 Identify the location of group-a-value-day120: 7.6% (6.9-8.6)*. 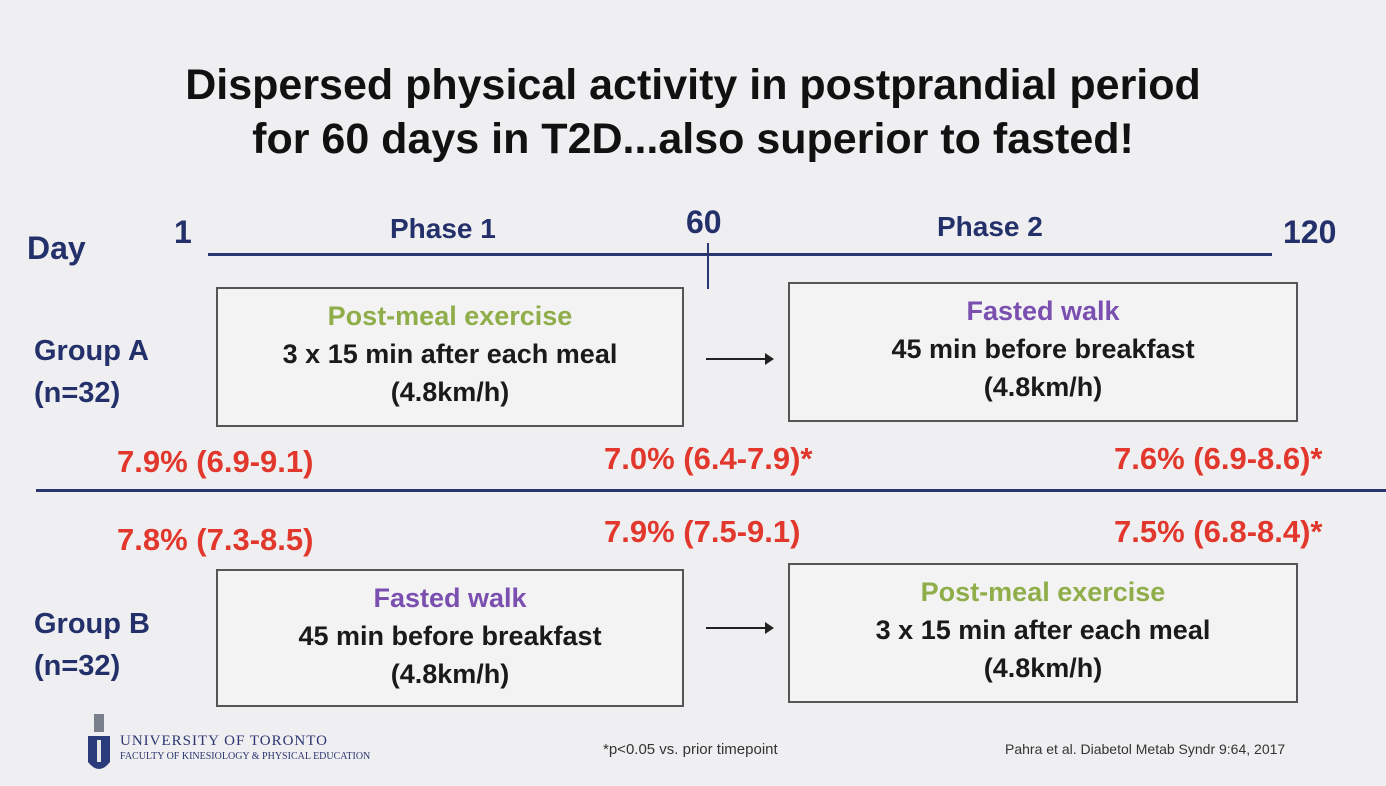
(1218, 458).